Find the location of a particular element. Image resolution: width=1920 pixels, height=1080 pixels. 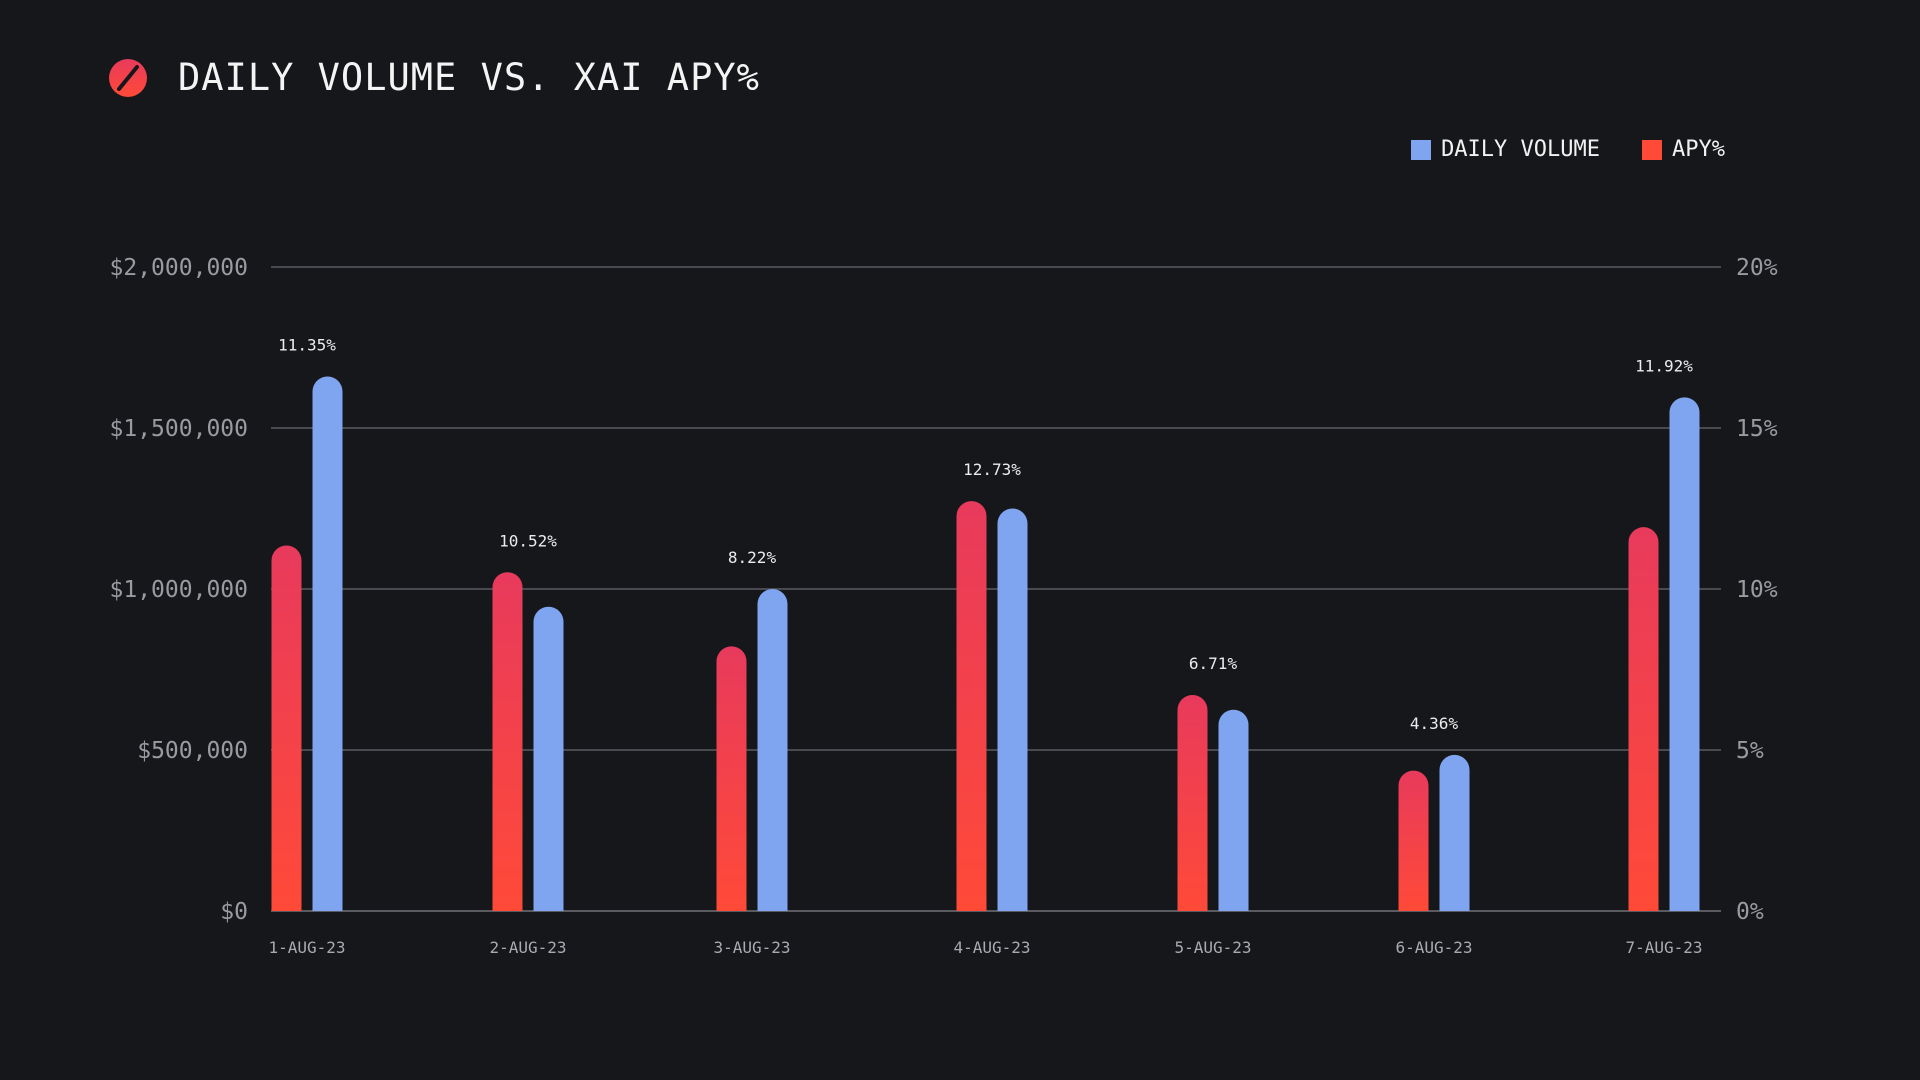

x-tick-label: 1-AUG-23 is located at coordinates (306, 947).